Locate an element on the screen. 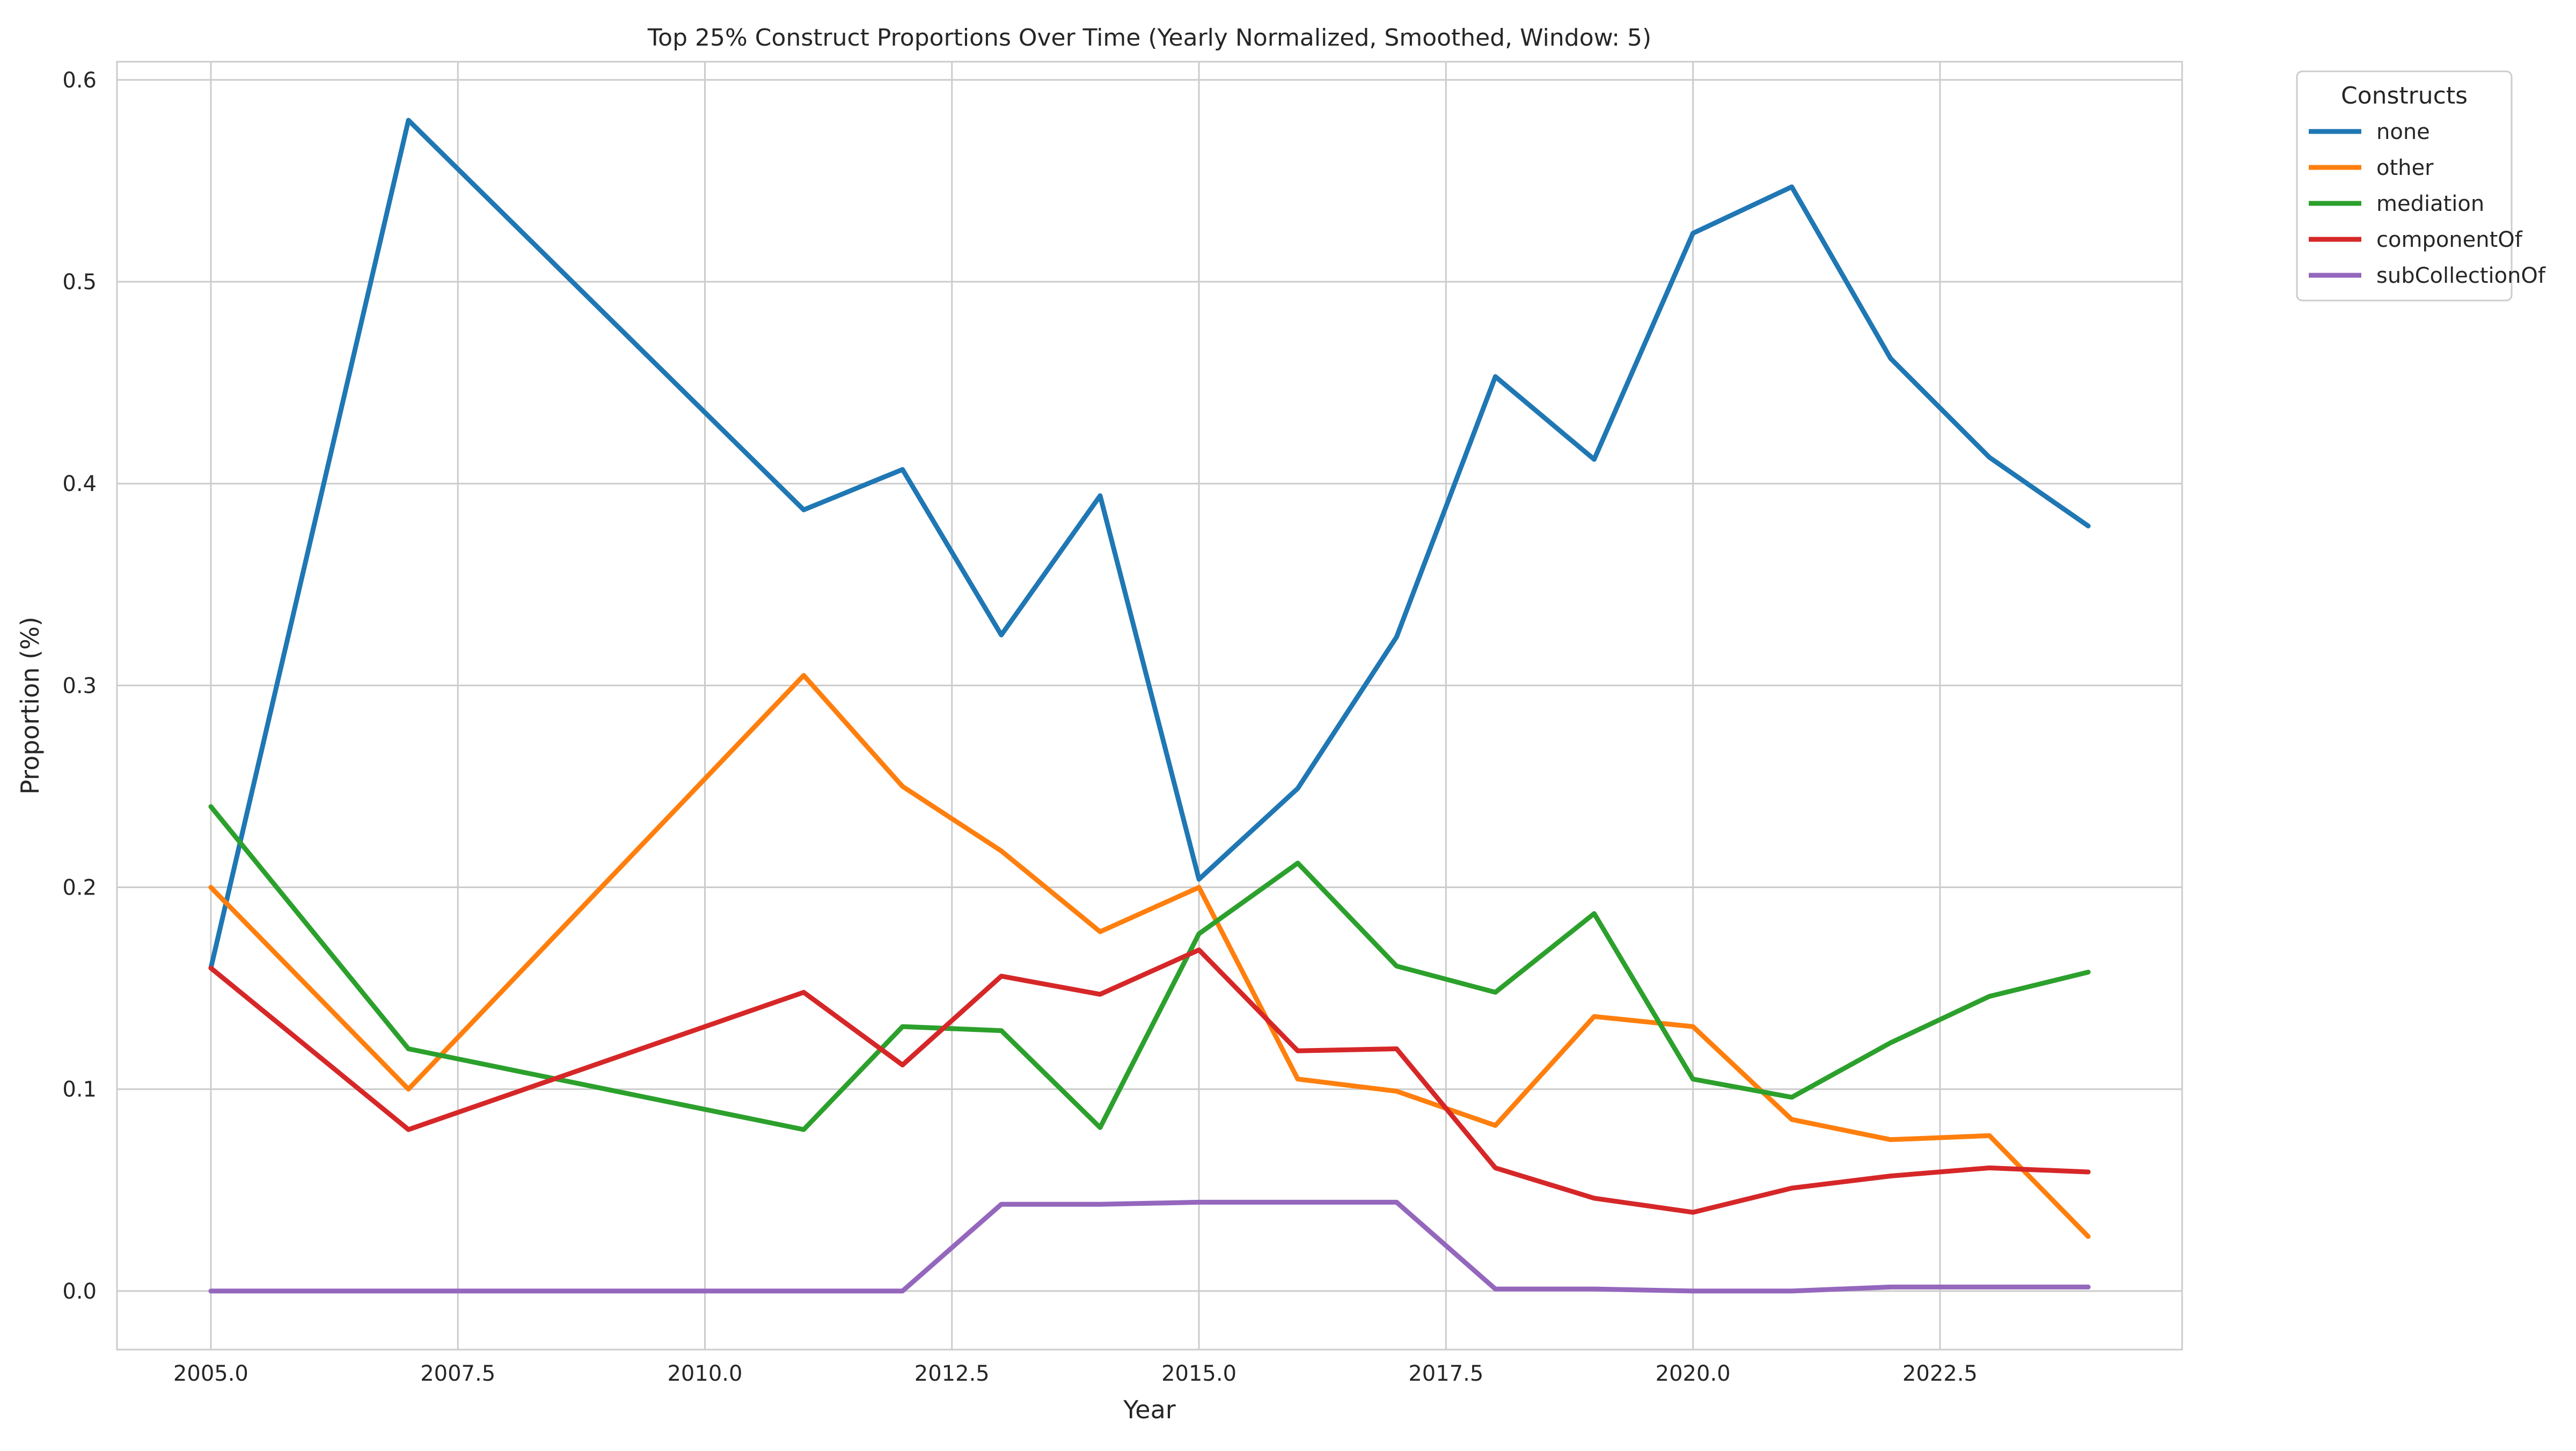 Image resolution: width=2576 pixels, height=1451 pixels. legend-label: componentOf is located at coordinates (2449, 240).